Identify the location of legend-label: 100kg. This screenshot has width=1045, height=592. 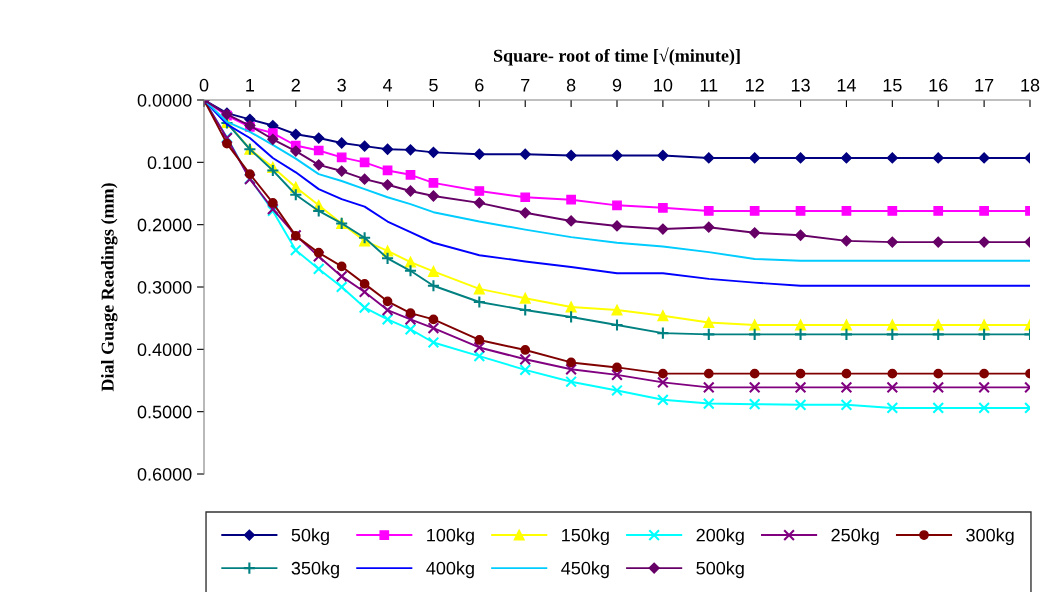
(450, 537).